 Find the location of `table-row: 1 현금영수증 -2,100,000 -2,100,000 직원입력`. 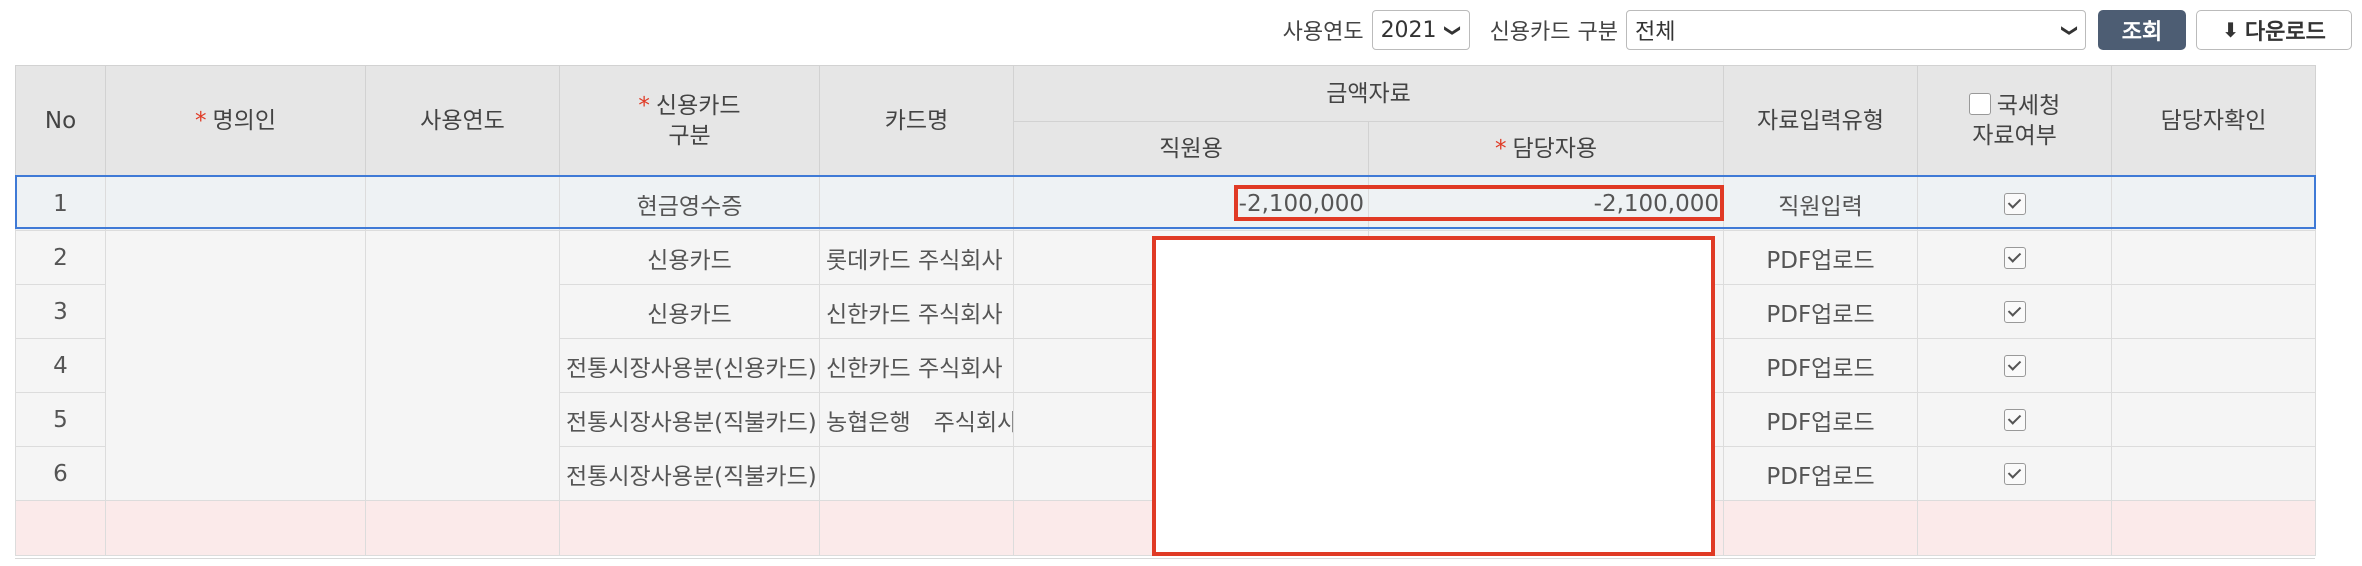

table-row: 1 현금영수증 -2,100,000 -2,100,000 직원입력 is located at coordinates (1166, 203).